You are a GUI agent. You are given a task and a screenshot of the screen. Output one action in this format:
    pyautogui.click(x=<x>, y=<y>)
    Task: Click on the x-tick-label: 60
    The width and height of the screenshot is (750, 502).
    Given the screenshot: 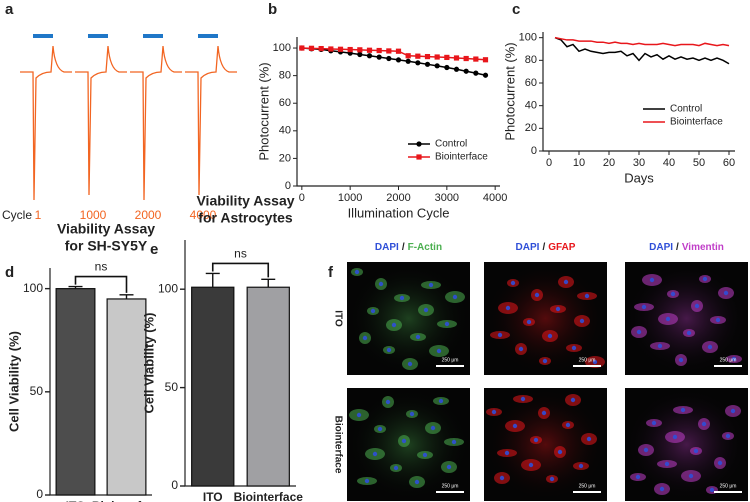 What is the action you would take?
    pyautogui.click(x=729, y=163)
    